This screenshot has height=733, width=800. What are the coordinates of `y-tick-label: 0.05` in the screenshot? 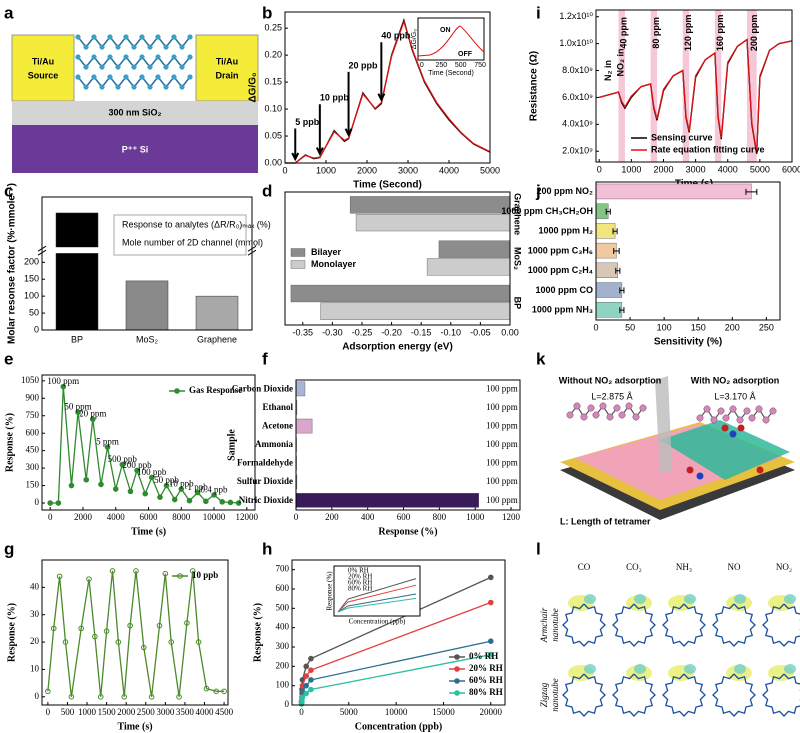 It's located at (273, 135).